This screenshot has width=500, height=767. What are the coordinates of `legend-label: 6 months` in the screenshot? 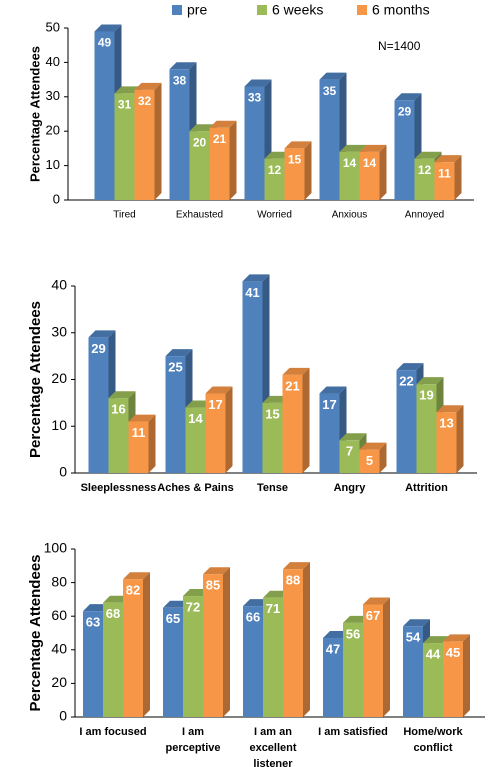 It's located at (401, 10).